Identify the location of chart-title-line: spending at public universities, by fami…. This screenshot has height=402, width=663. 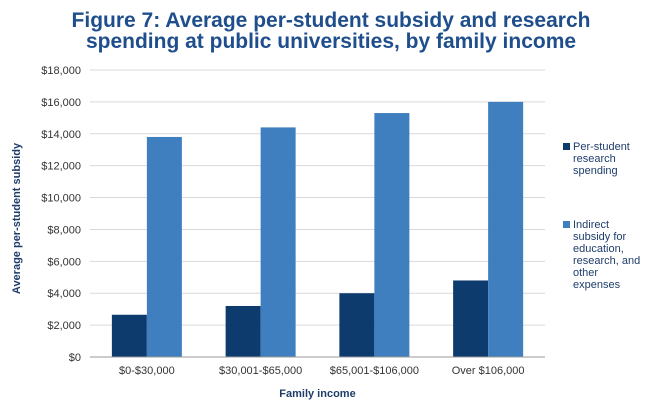
(331, 41).